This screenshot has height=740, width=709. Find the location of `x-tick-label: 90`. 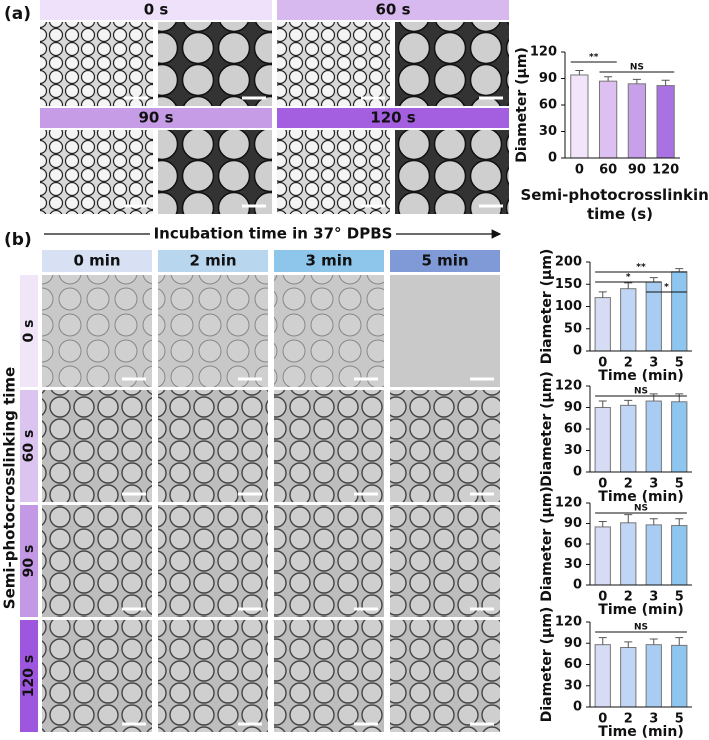

x-tick-label: 90 is located at coordinates (637, 170).